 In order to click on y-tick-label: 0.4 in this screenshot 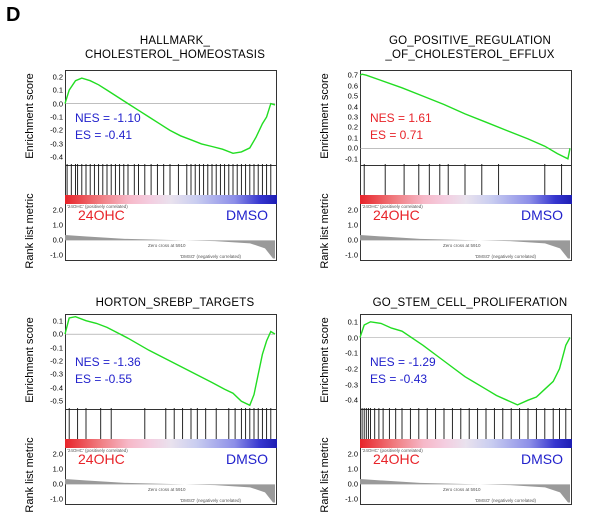, I will do `click(352, 107)`.